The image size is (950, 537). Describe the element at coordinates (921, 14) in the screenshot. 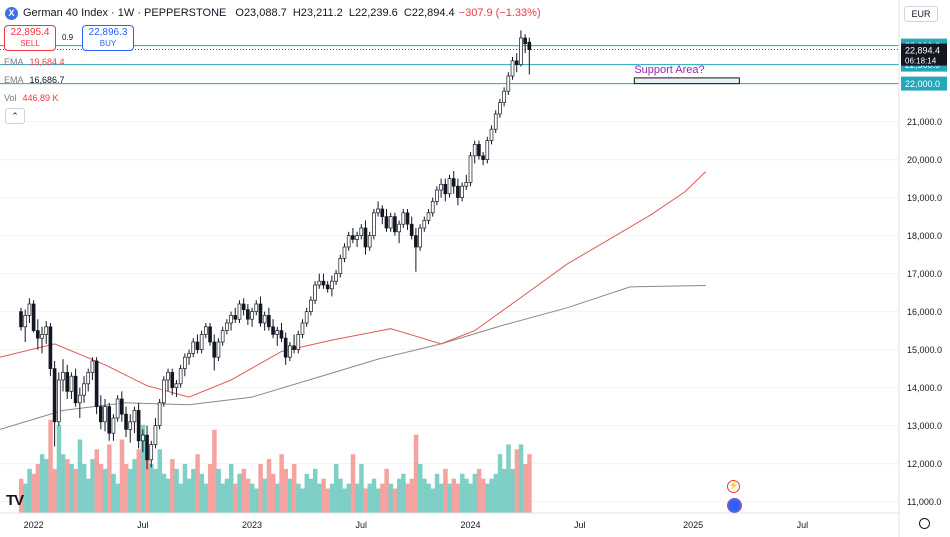

I see `currency-selector: EUR` at that location.